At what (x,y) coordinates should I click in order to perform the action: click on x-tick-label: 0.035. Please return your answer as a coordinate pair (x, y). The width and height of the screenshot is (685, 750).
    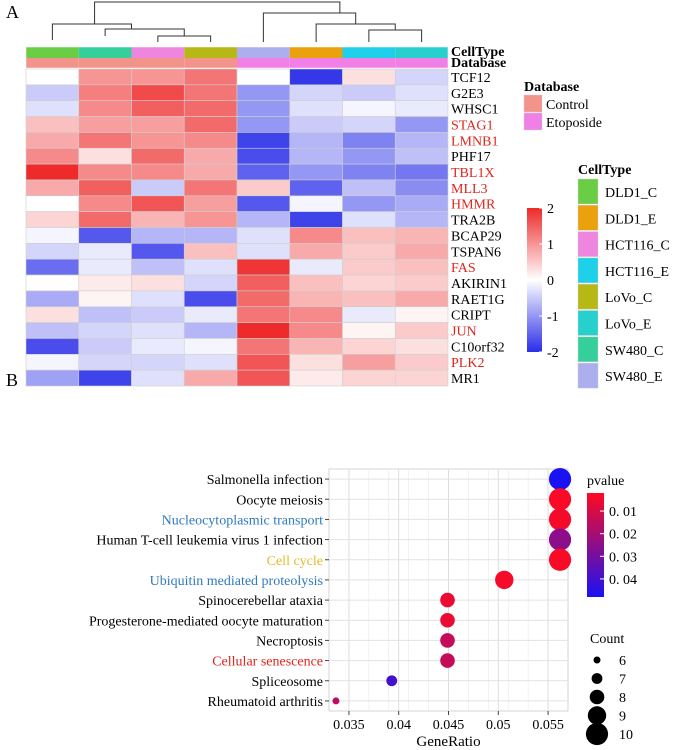
    Looking at the image, I should click on (349, 725).